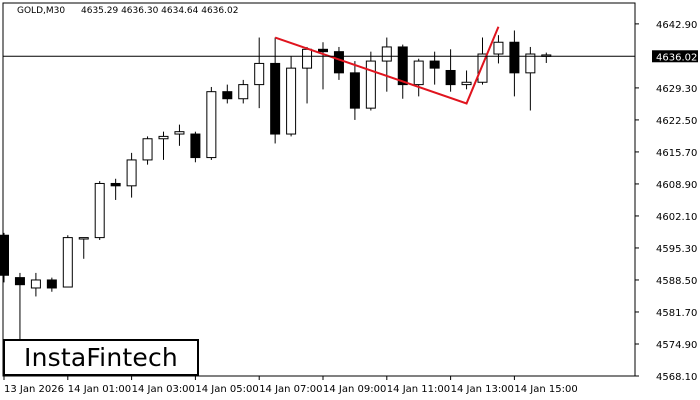 This screenshot has width=700, height=400. What do you see at coordinates (676, 313) in the screenshot?
I see `y-tick-label: 4581.70` at bounding box center [676, 313].